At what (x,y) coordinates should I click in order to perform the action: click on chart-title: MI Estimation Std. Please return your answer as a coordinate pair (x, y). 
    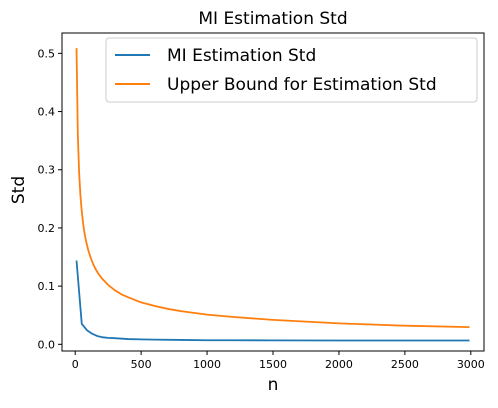
    Looking at the image, I should click on (272, 19).